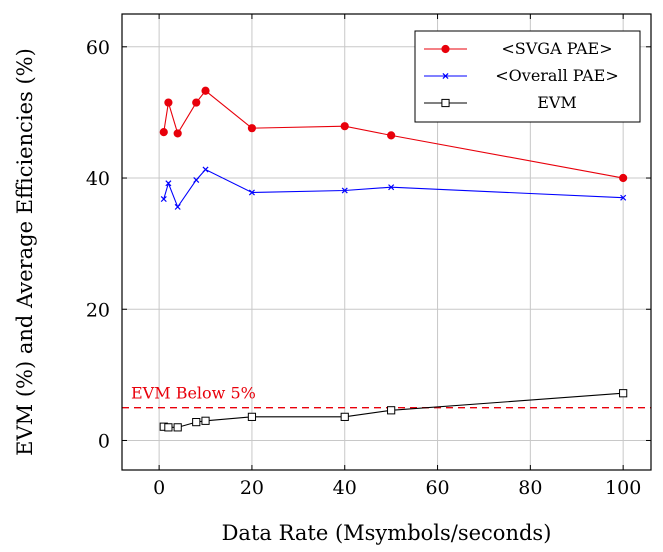  Describe the element at coordinates (193, 393) in the screenshot. I see `threshold-label: EVM Below 5%` at that location.